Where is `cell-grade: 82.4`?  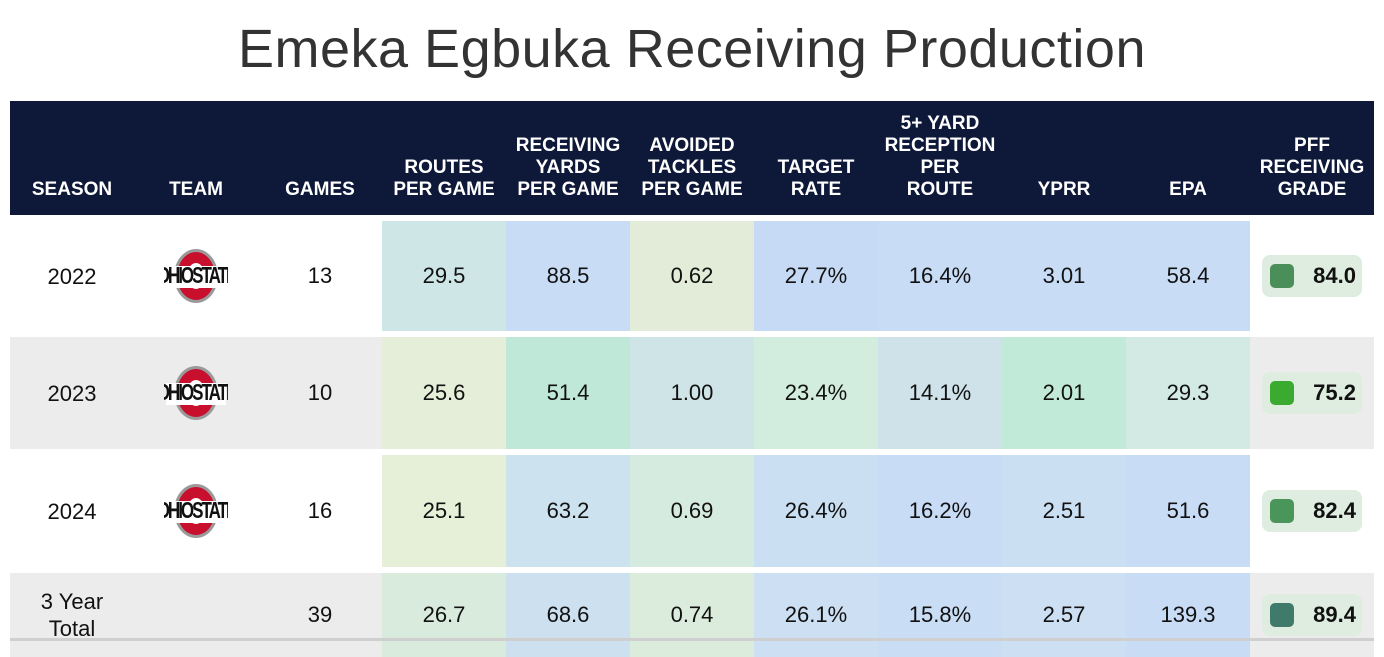 cell-grade: 82.4 is located at coordinates (1312, 511).